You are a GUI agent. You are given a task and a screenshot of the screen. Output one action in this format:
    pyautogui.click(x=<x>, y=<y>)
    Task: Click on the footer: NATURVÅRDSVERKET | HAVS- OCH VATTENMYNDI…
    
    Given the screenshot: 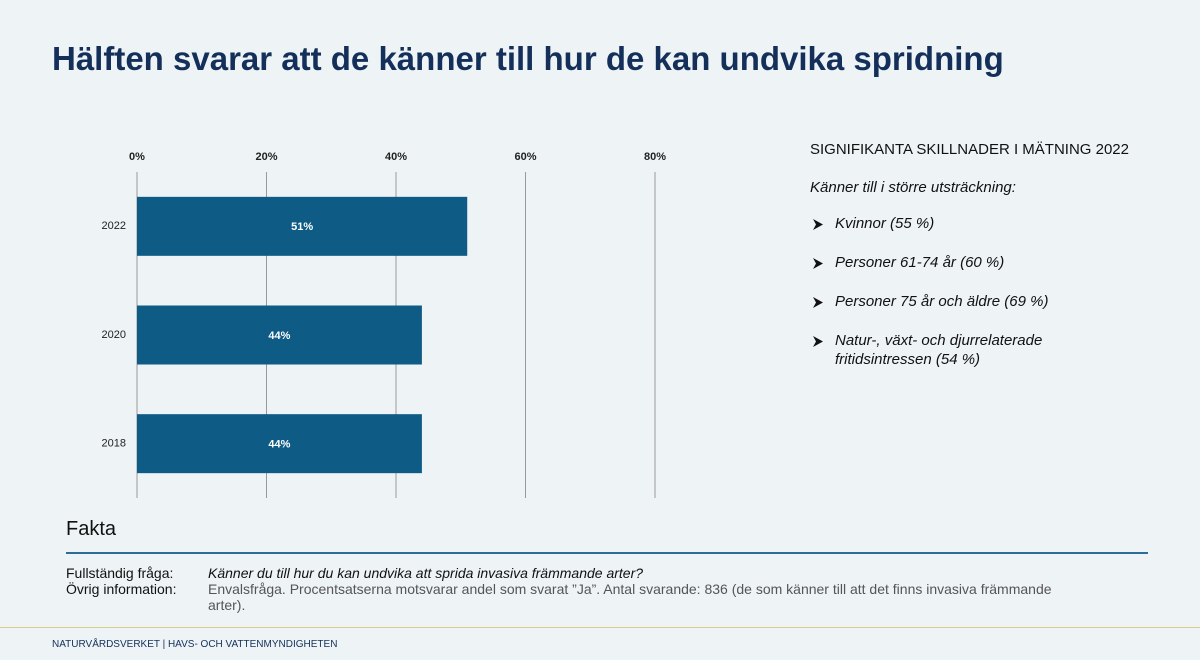 What is the action you would take?
    pyautogui.click(x=195, y=644)
    